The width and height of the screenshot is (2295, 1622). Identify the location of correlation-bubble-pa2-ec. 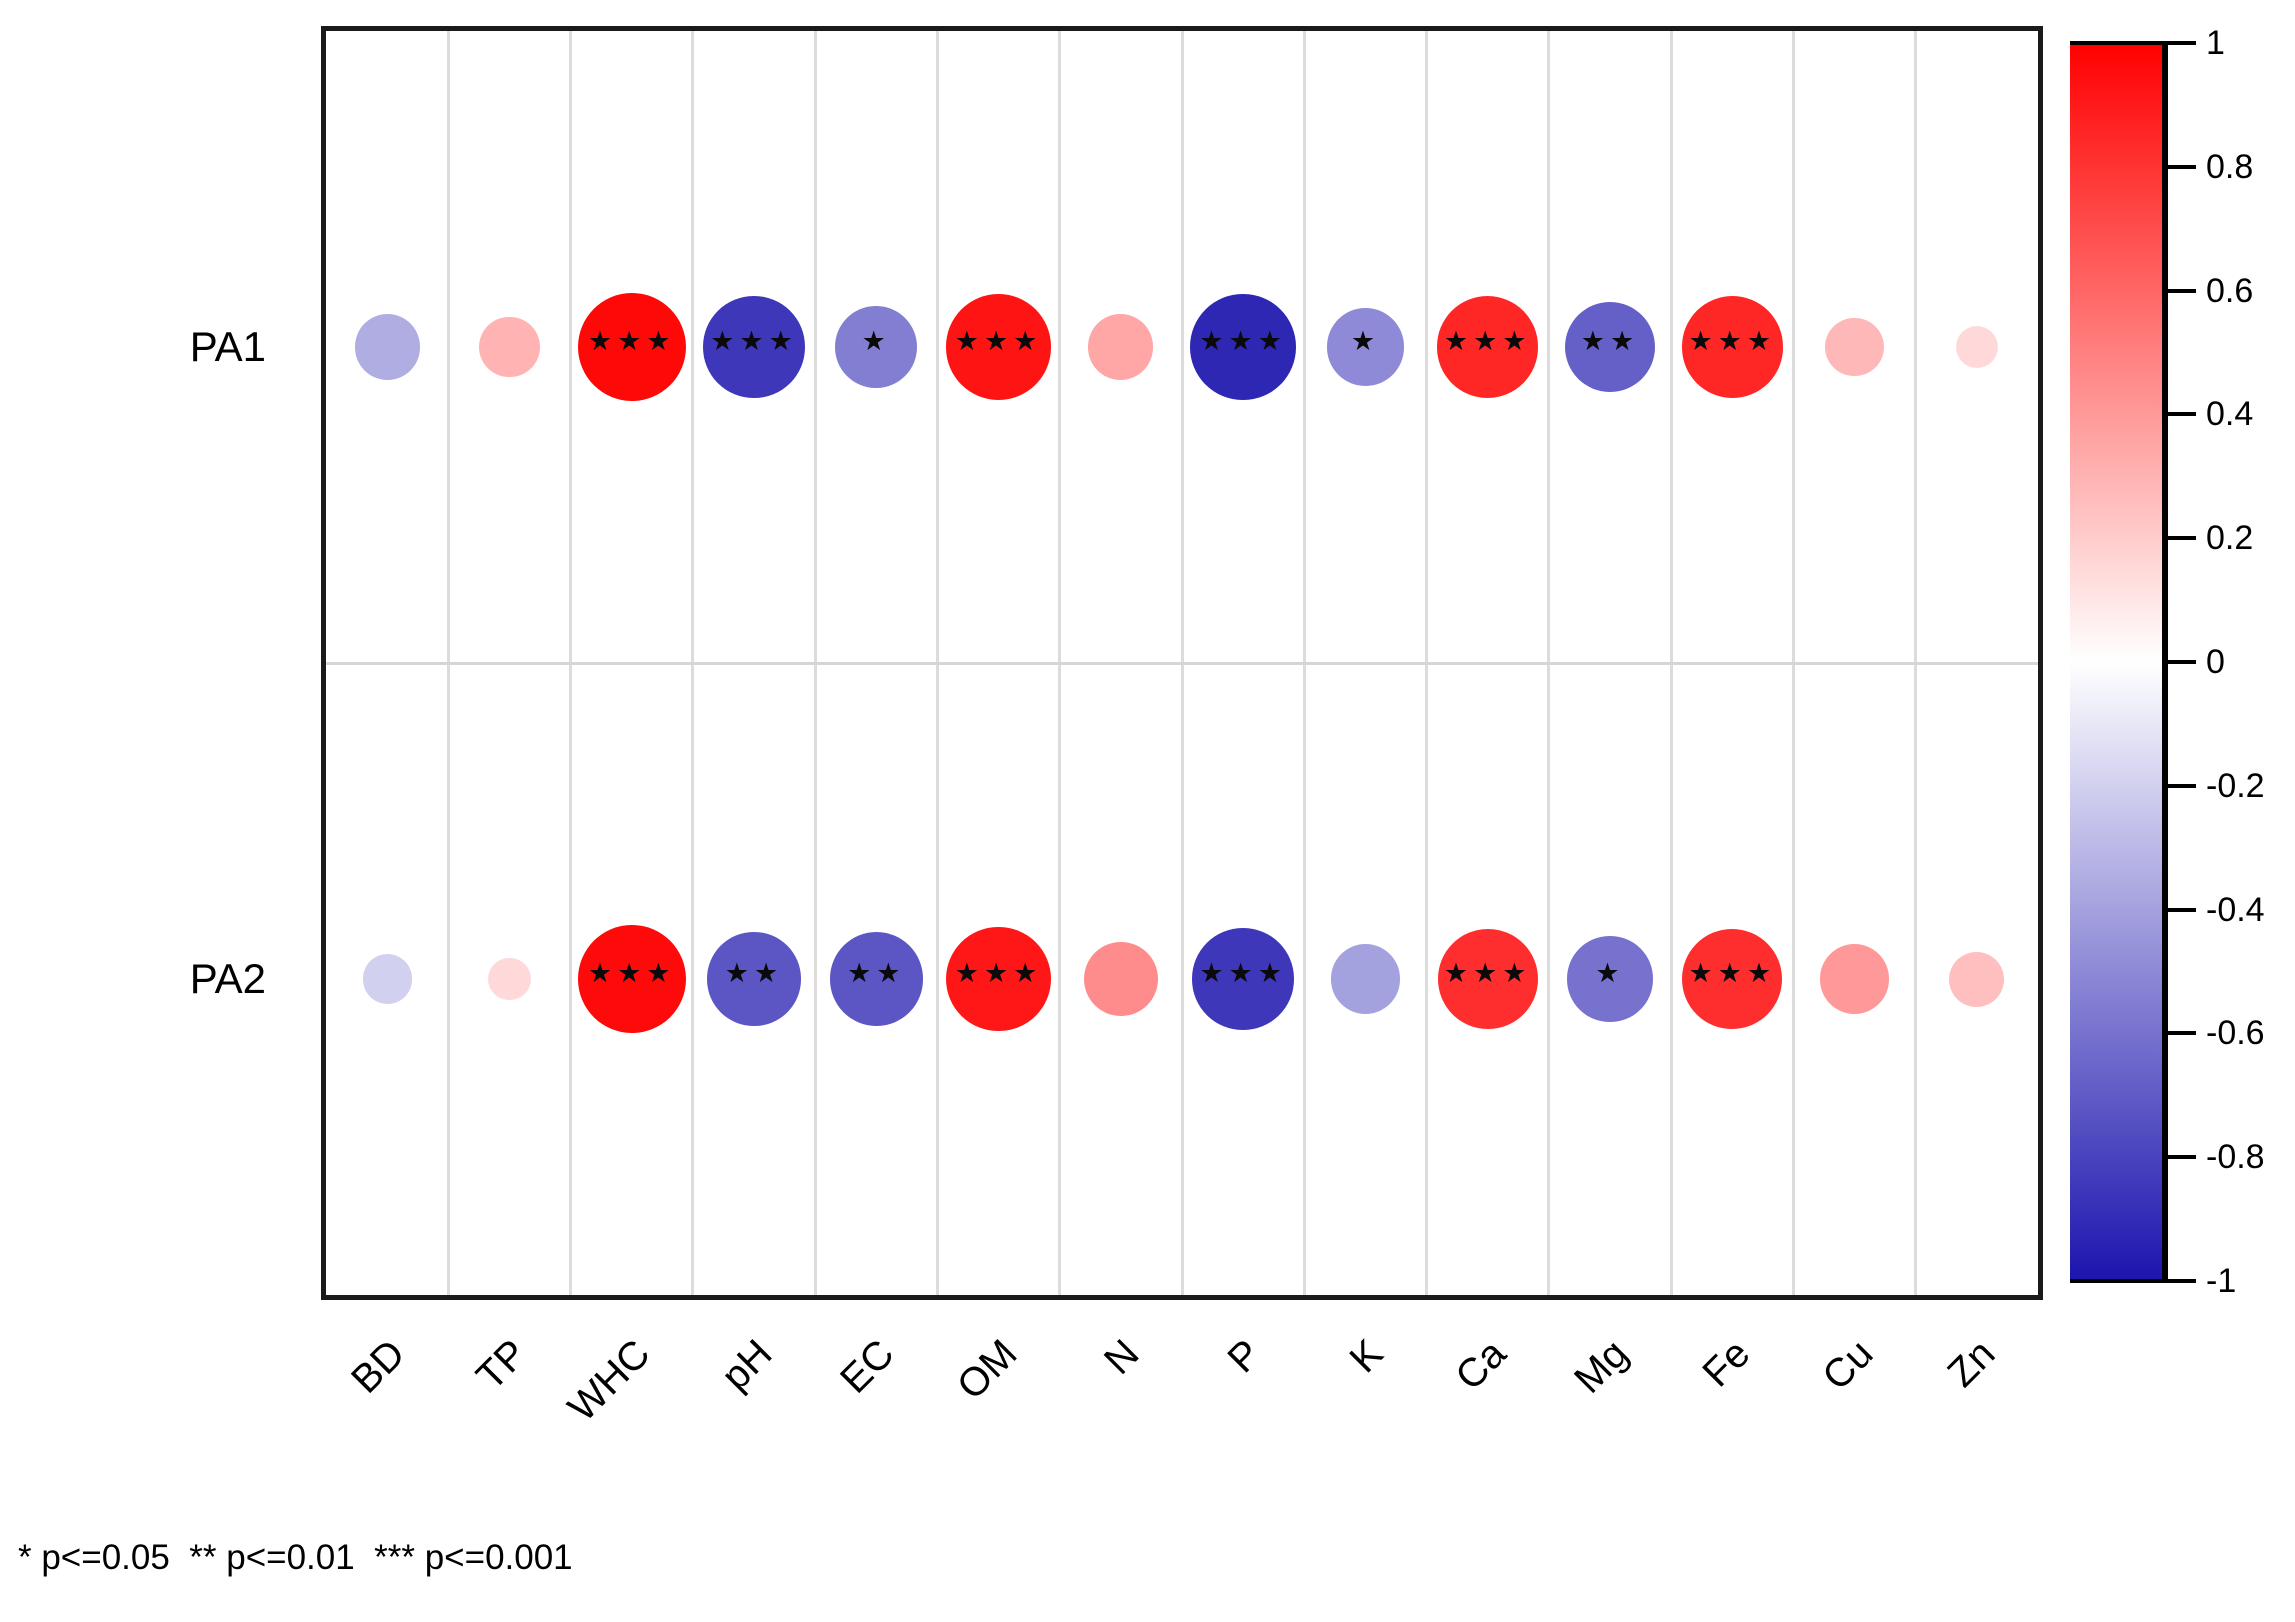
(876, 979).